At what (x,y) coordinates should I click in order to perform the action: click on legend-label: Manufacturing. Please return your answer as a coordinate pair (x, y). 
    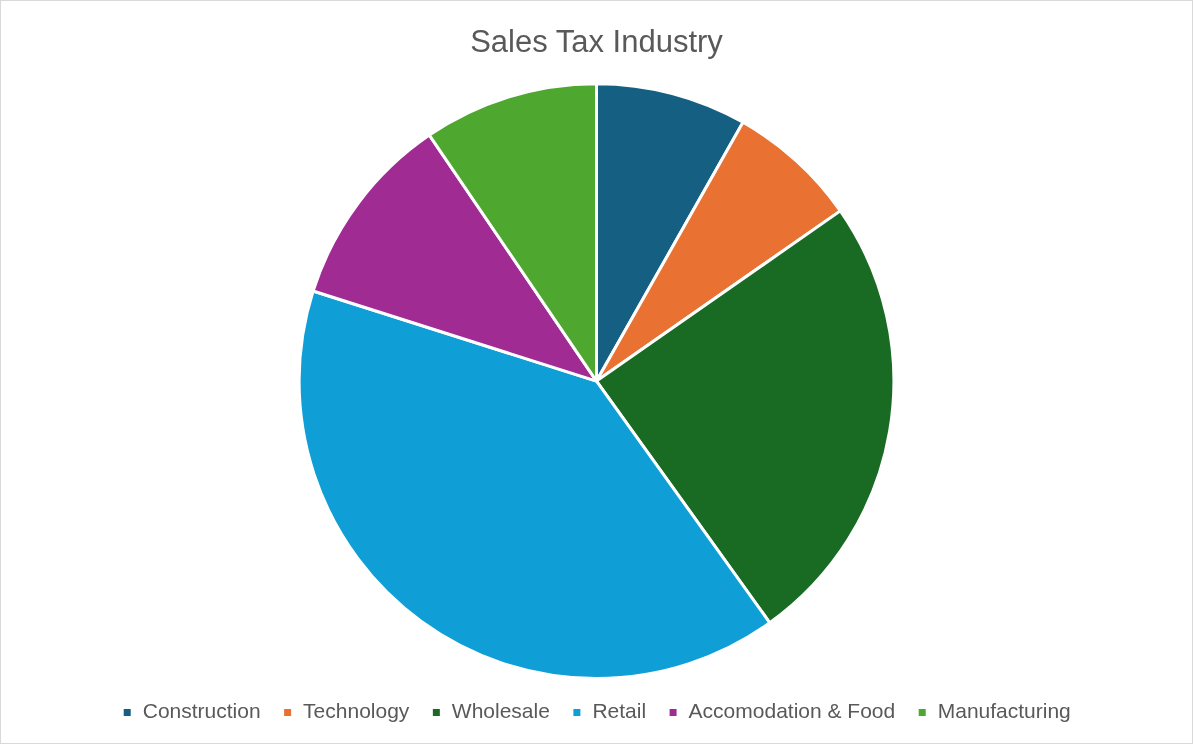
    Looking at the image, I should click on (1004, 711).